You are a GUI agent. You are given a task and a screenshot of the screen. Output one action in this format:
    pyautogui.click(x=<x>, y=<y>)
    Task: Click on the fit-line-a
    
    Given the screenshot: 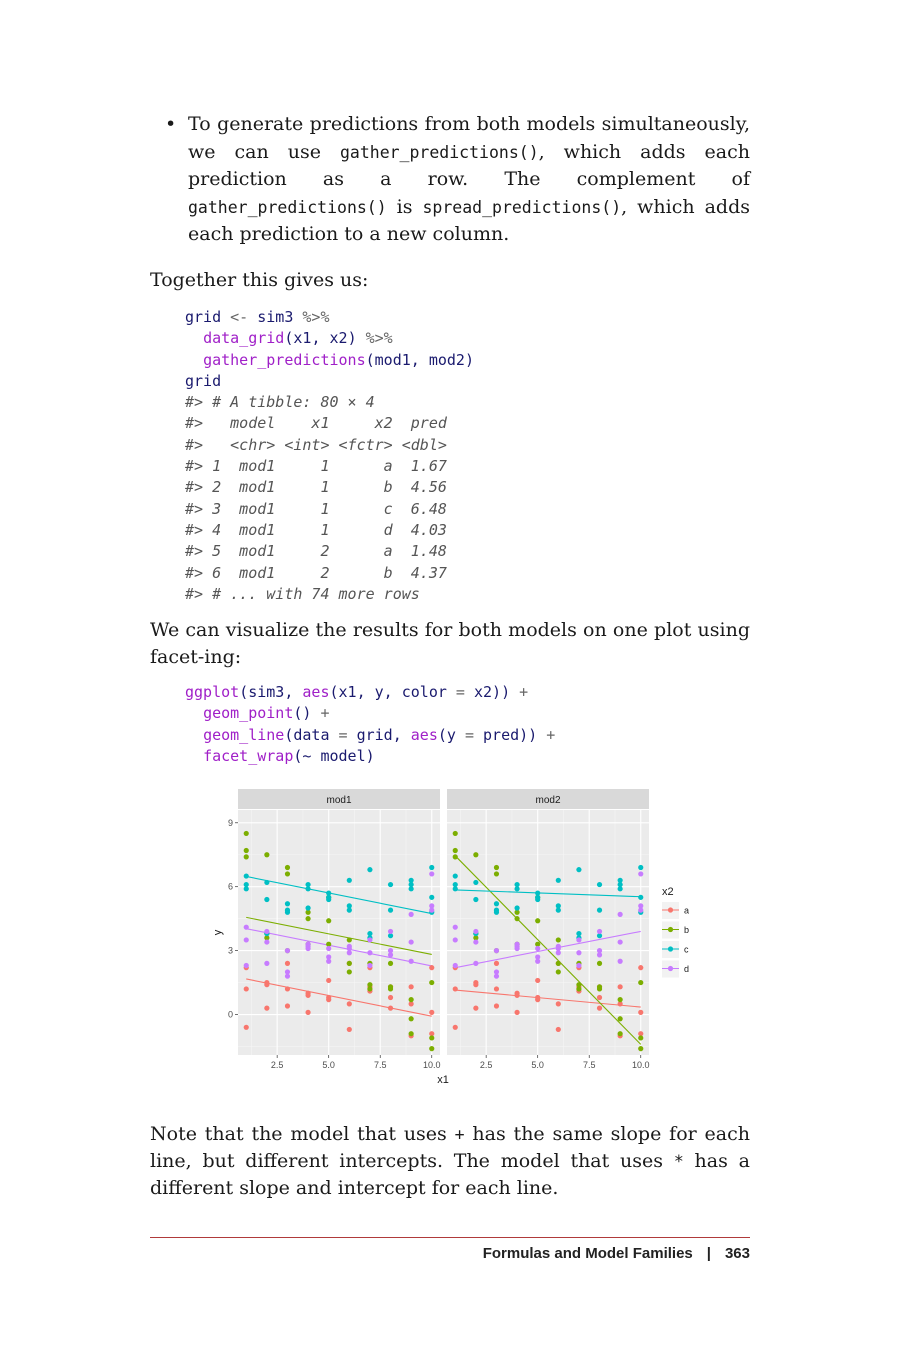 What is the action you would take?
    pyautogui.click(x=339, y=997)
    